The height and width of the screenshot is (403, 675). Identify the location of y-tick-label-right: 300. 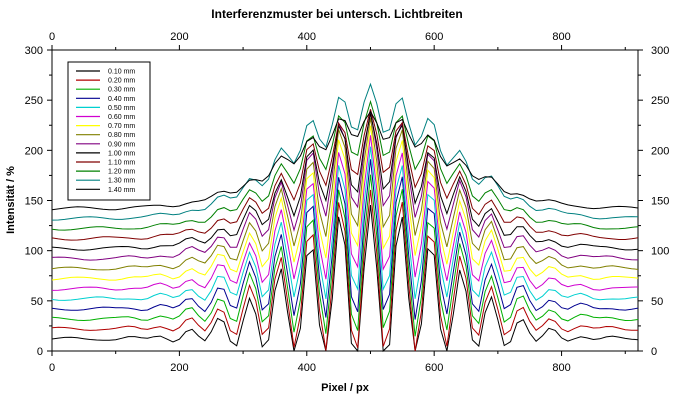
(660, 51).